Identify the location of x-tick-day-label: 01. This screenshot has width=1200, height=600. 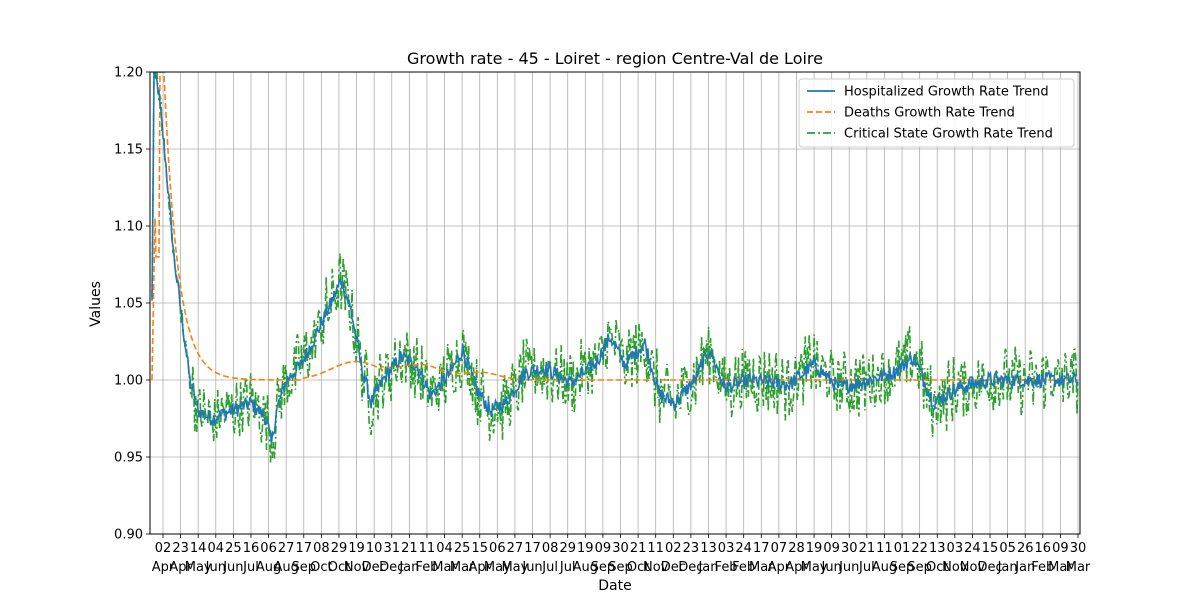
(902, 548).